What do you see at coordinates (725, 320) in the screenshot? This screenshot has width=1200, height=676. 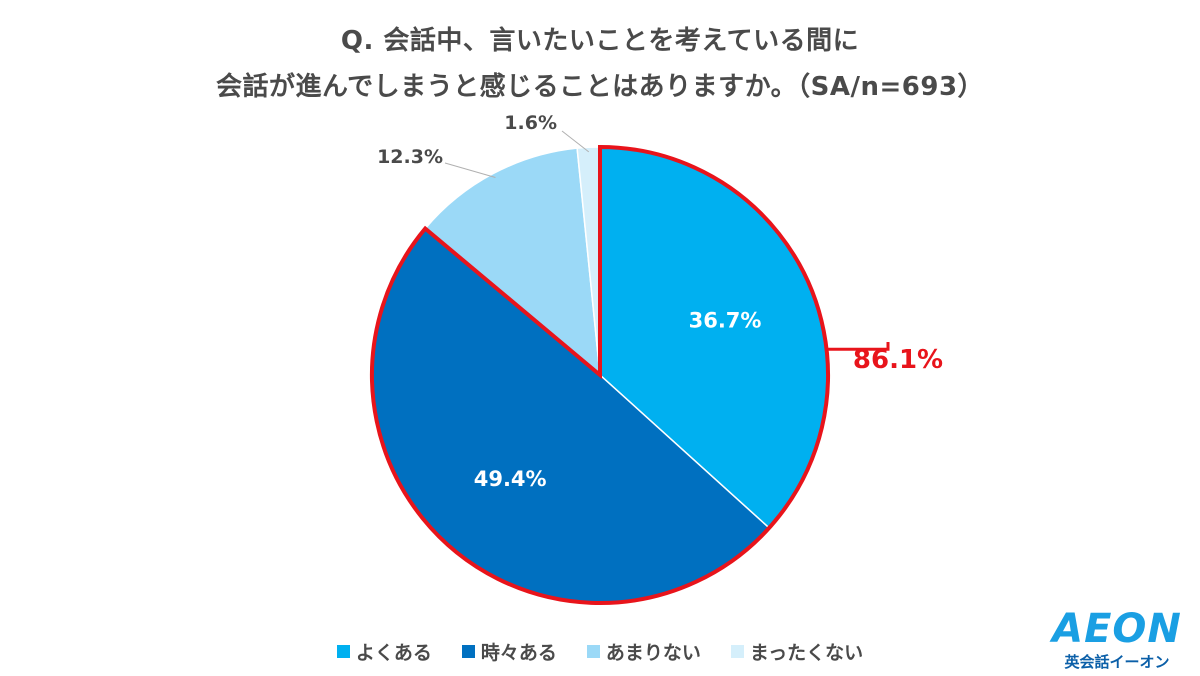 I see `data-label-0: 36.7%` at bounding box center [725, 320].